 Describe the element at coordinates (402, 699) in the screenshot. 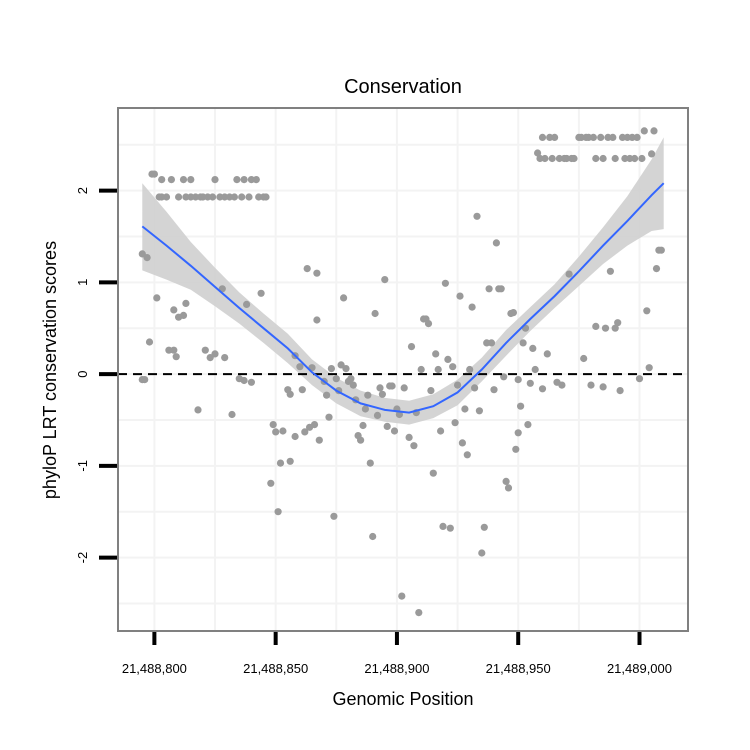

I see `x-axis-title: Genomic Position` at that location.